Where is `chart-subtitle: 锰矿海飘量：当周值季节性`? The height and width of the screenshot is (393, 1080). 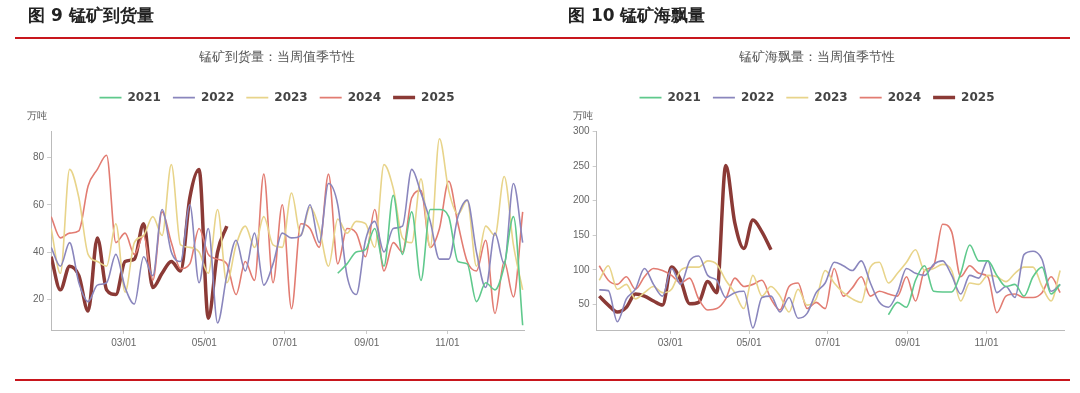
chart-subtitle: 锰矿海飘量：当周值季节性 is located at coordinates (816, 57).